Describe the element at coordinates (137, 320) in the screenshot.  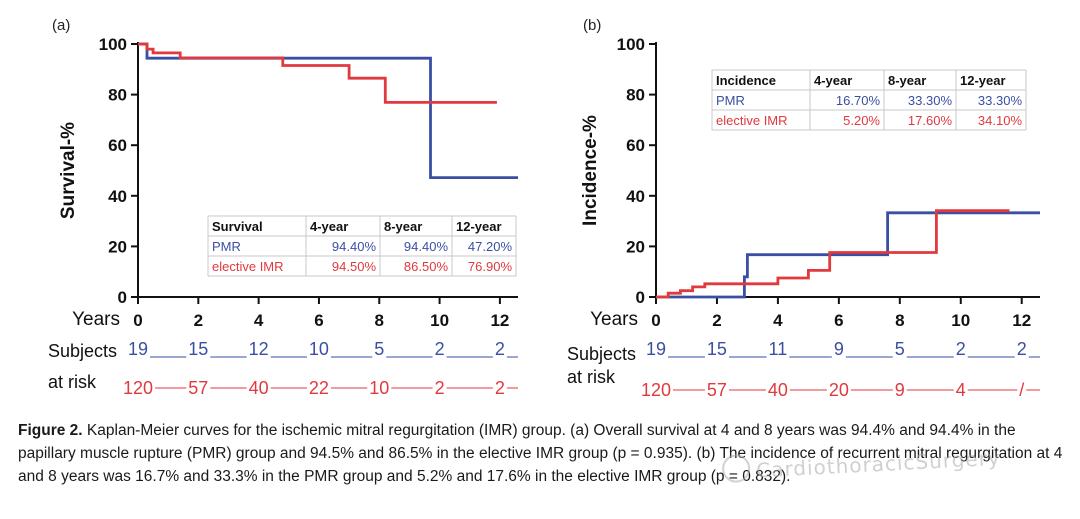
I see `panel-a-x-tick-label: 0` at that location.